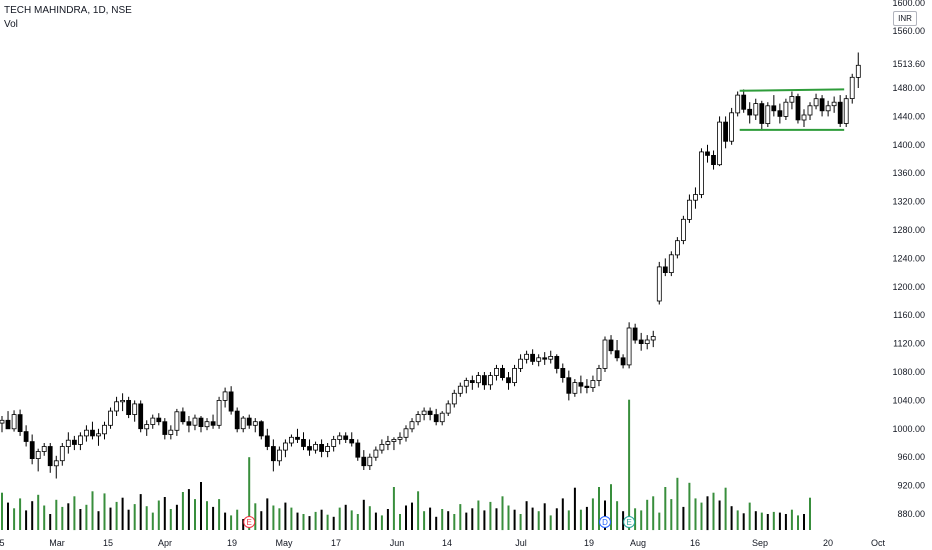 This screenshot has height=550, width=932. I want to click on currency-badge: INR, so click(905, 18).